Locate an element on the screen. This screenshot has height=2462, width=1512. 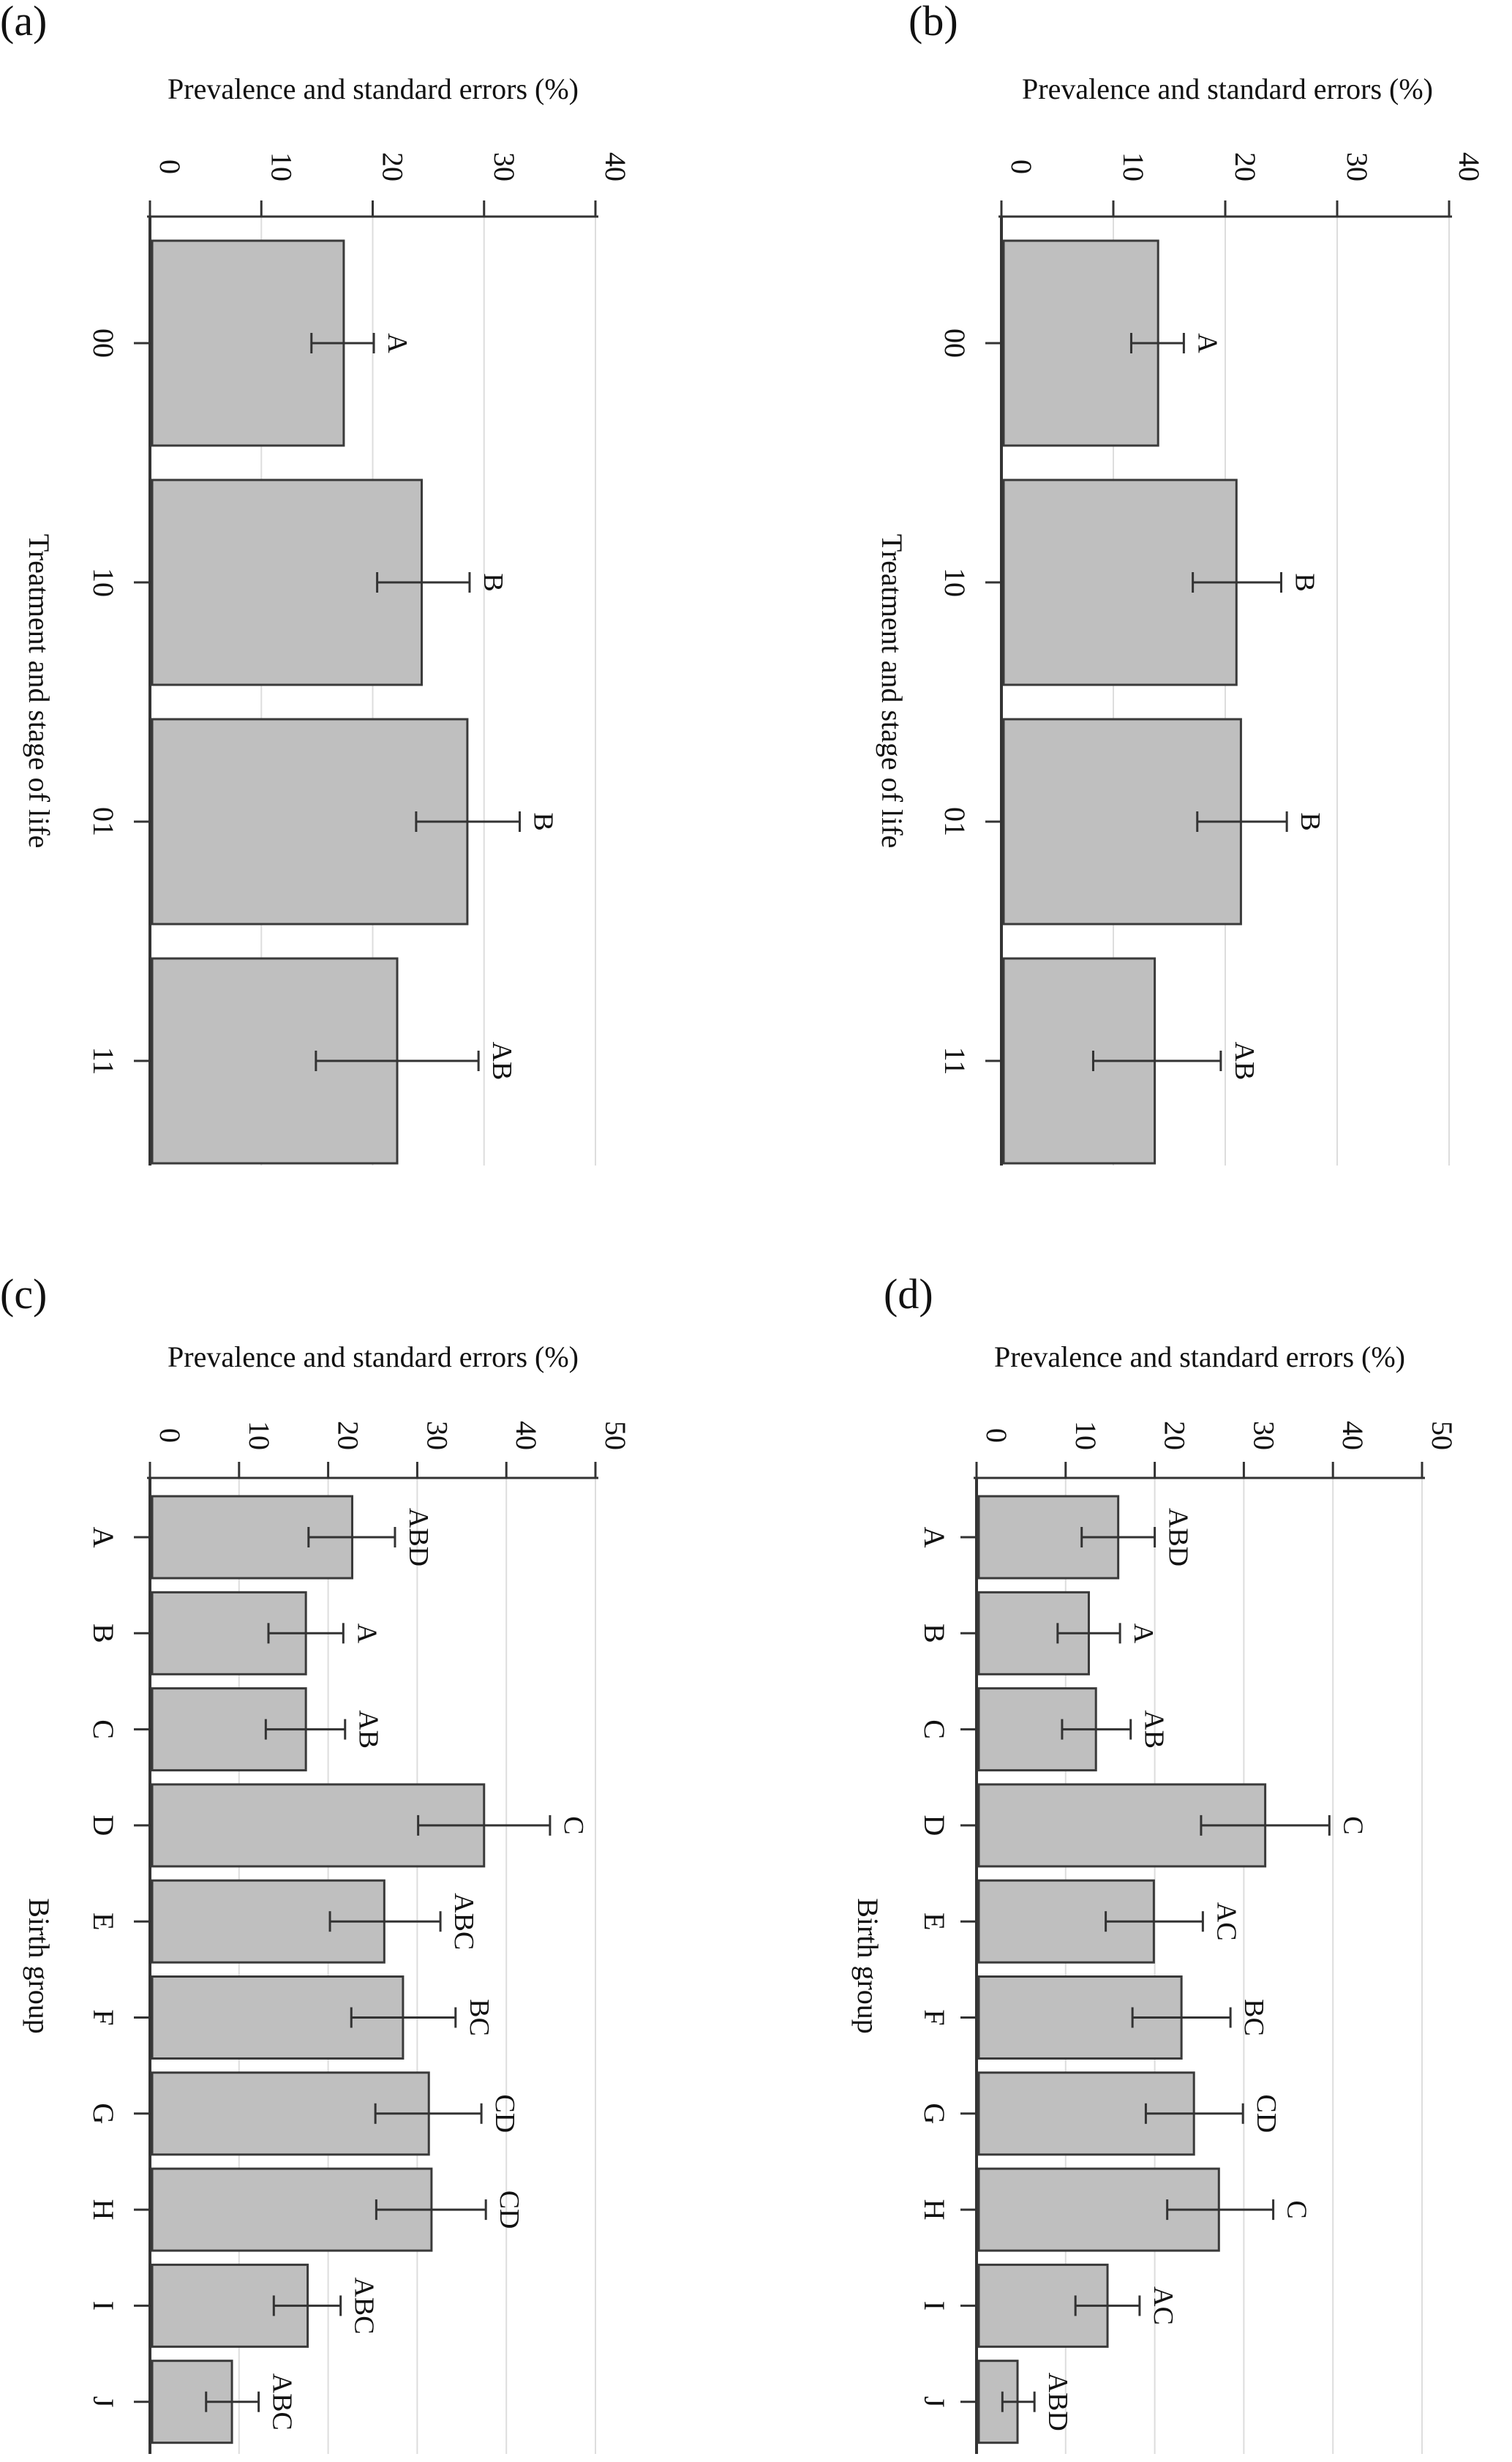
category-axis-label: Birth group is located at coordinates (867, 1966).